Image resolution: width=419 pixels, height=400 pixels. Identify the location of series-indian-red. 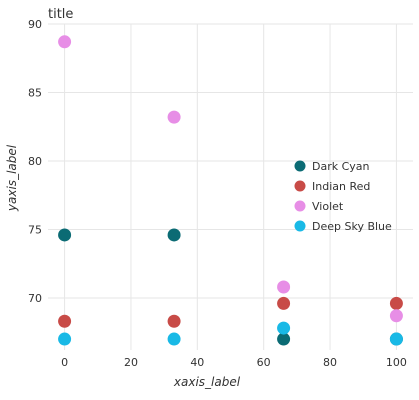
(230, 312).